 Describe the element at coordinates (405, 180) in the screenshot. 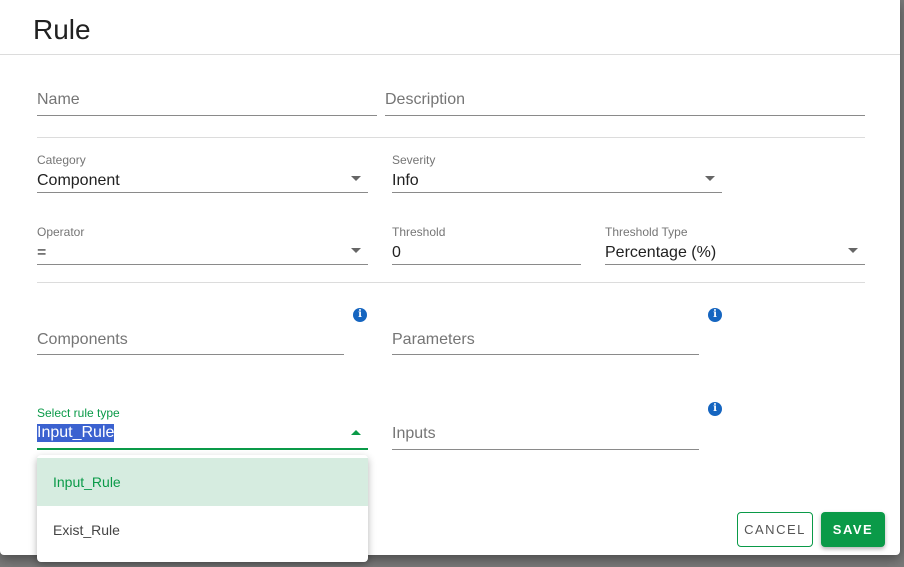

I see `severity-value: Info` at that location.